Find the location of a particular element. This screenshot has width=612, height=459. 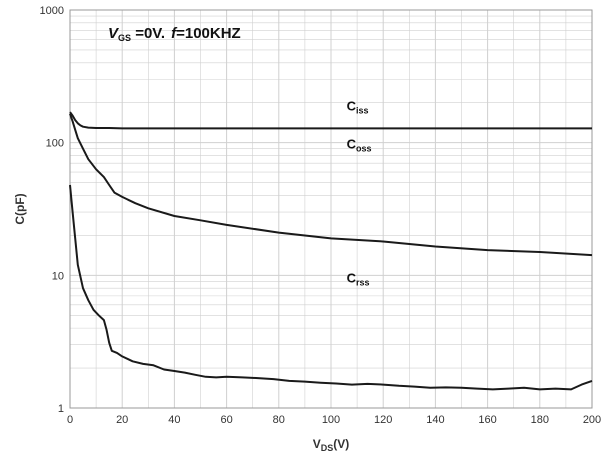

x-tick-label: 200 is located at coordinates (592, 420).